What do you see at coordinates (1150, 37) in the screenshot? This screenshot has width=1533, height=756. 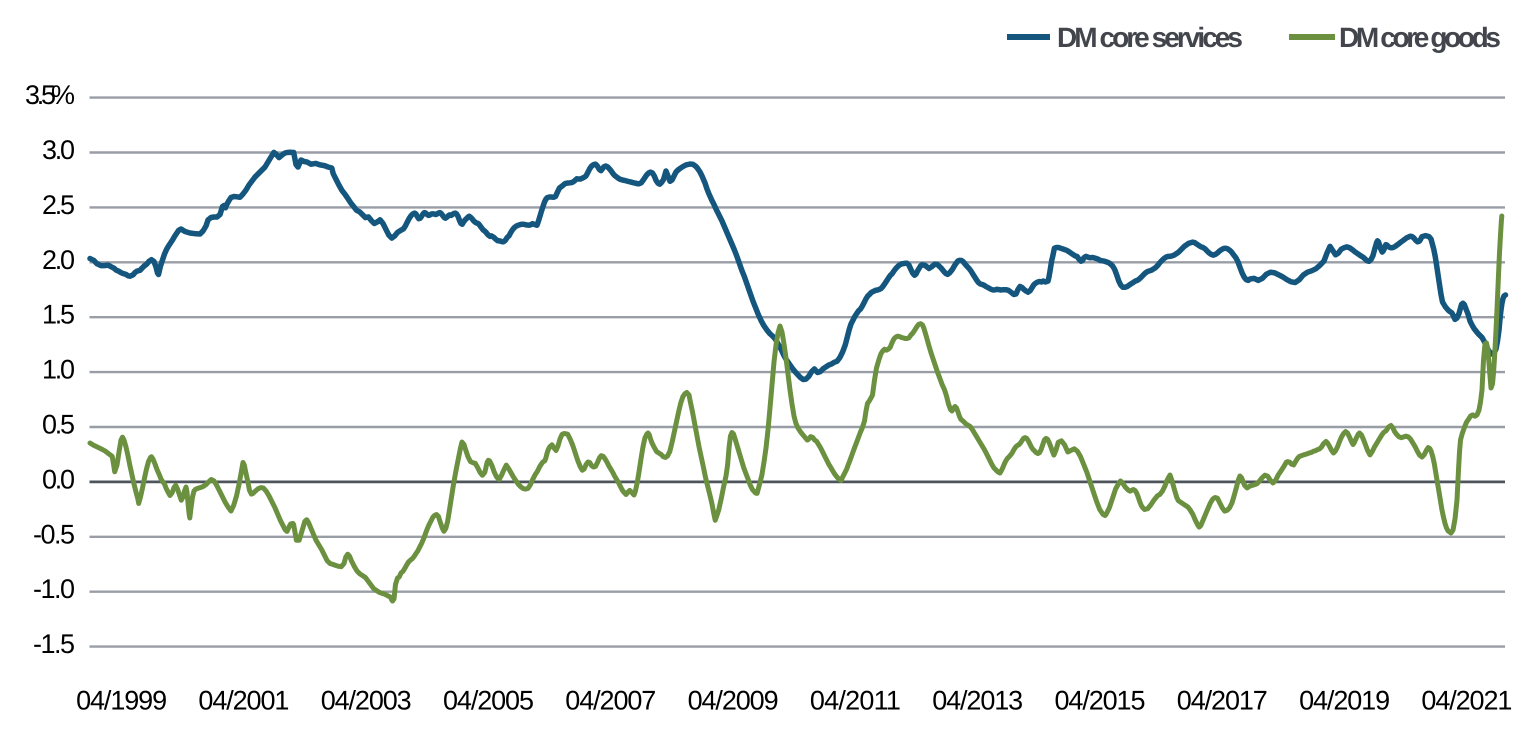 I see `svg-text: DM core services` at bounding box center [1150, 37].